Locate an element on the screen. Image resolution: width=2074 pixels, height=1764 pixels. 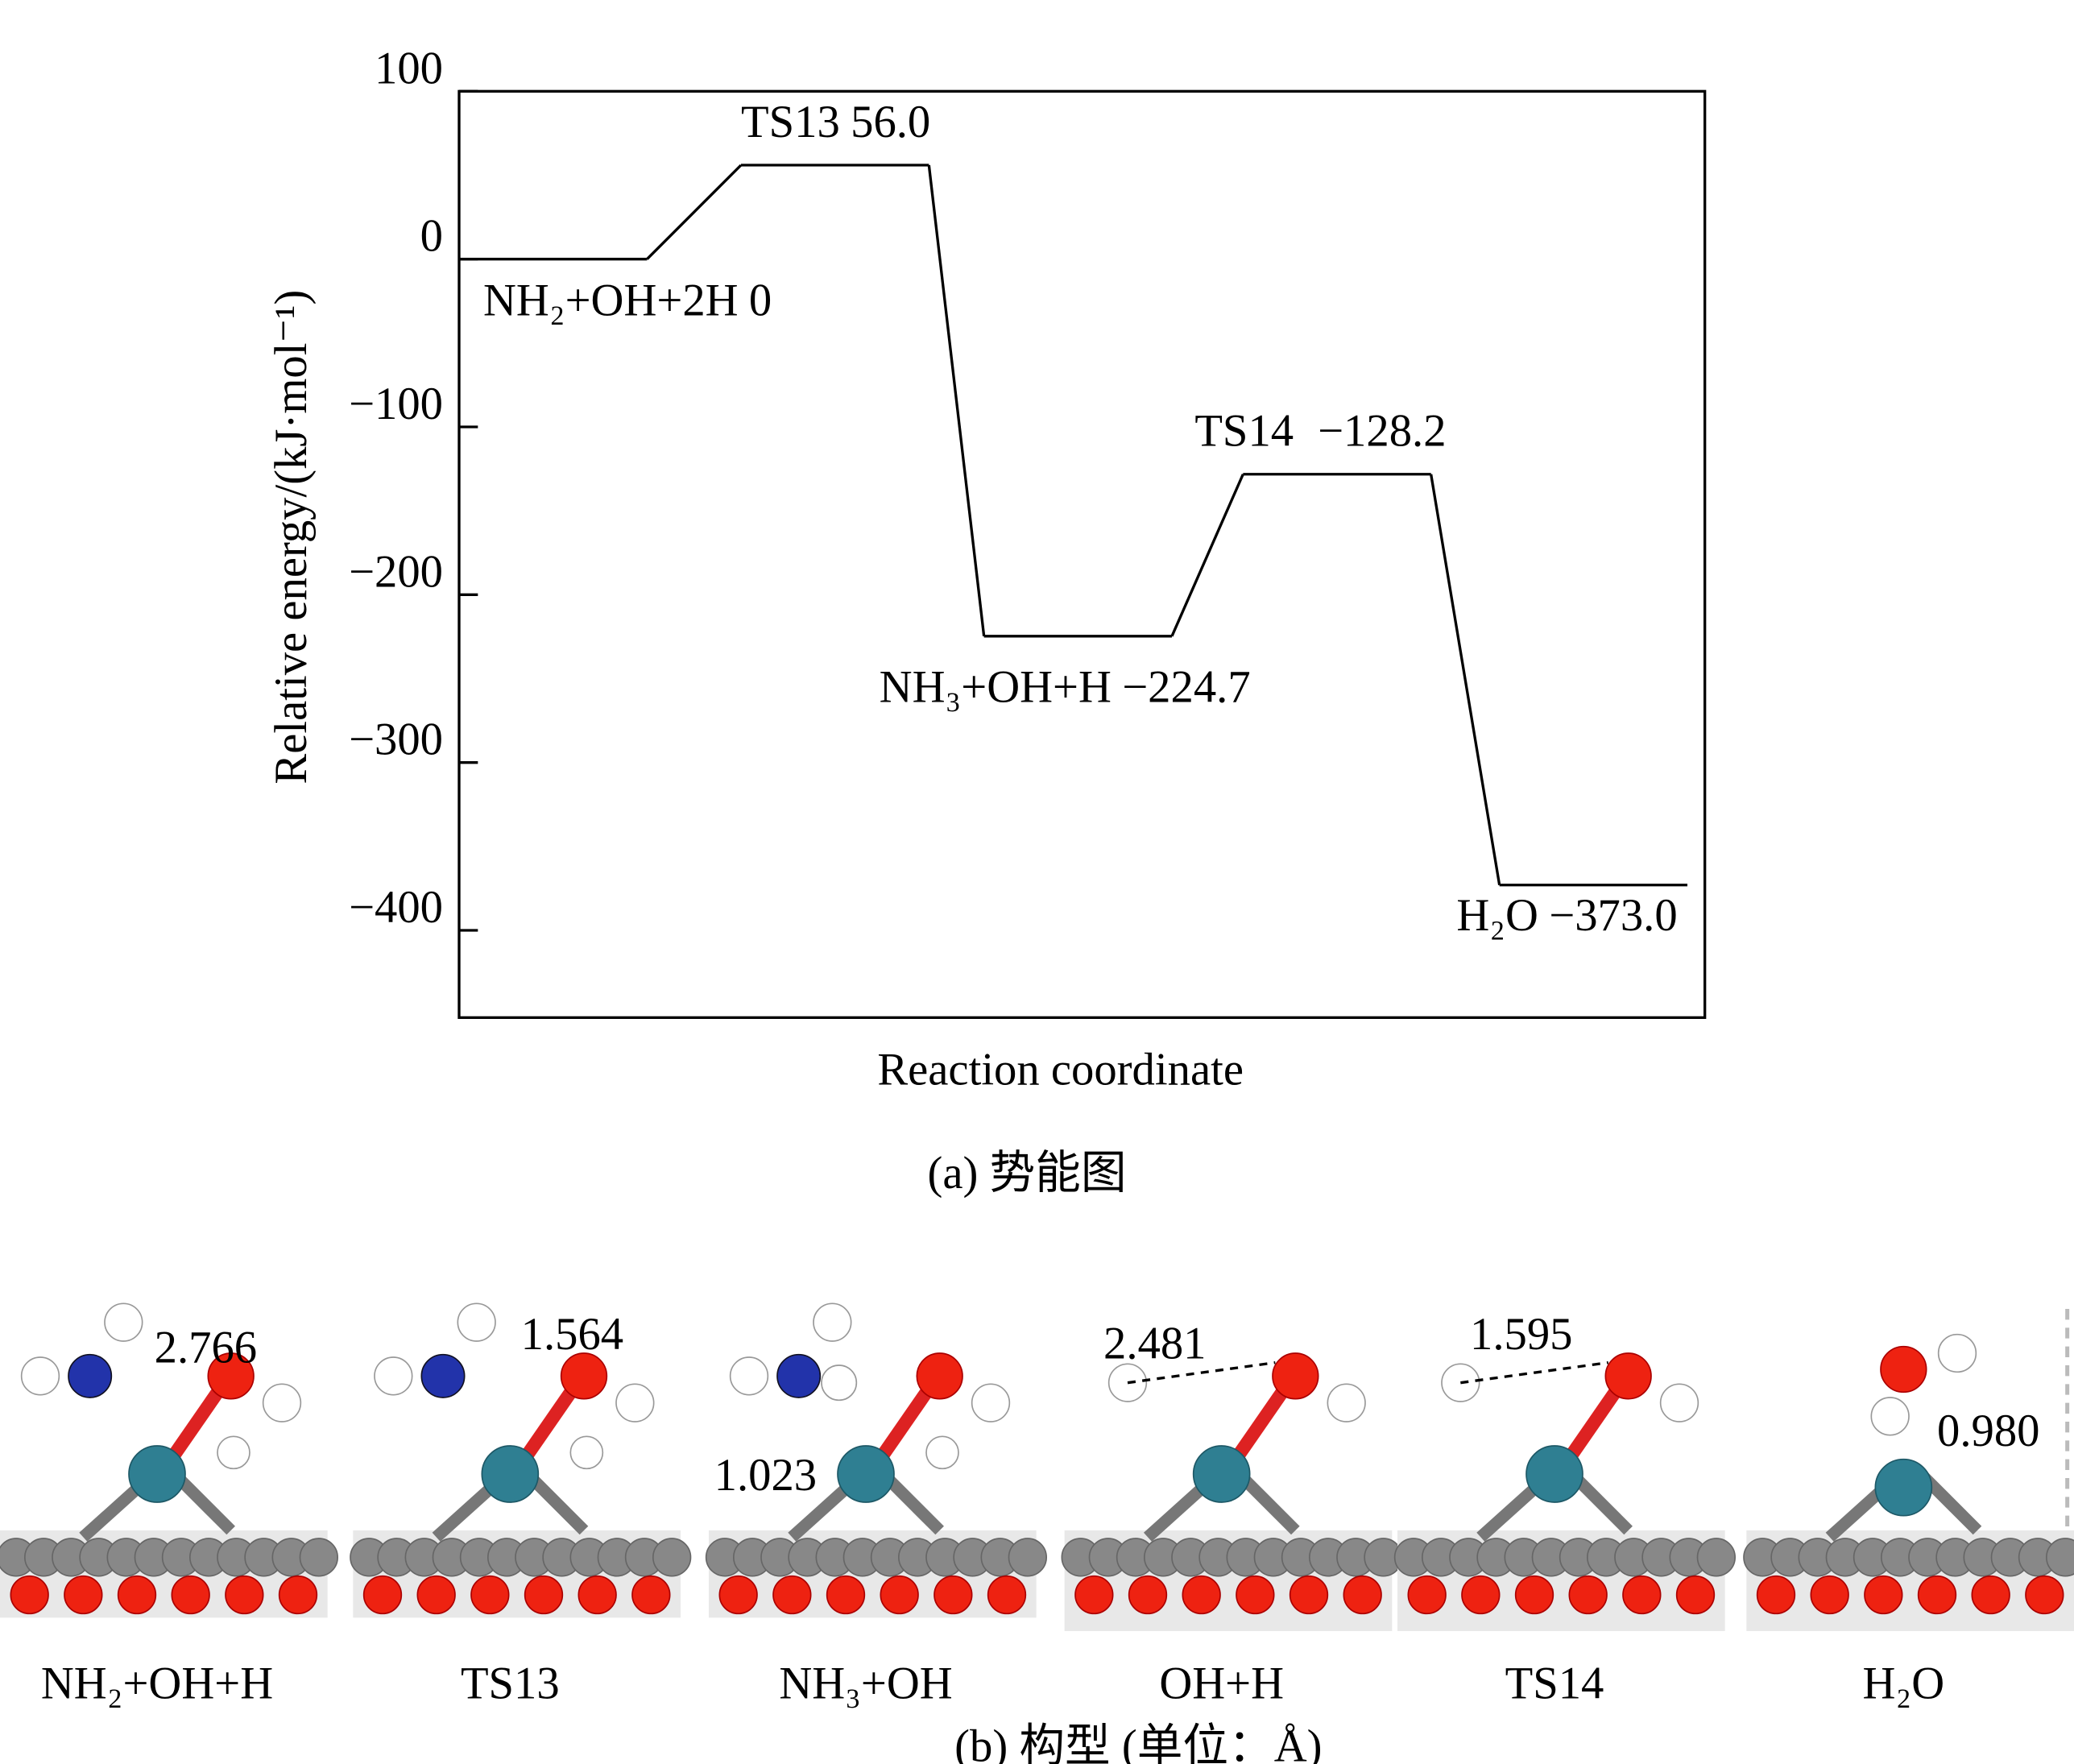
level-label: TS13 56.0 is located at coordinates (835, 122).